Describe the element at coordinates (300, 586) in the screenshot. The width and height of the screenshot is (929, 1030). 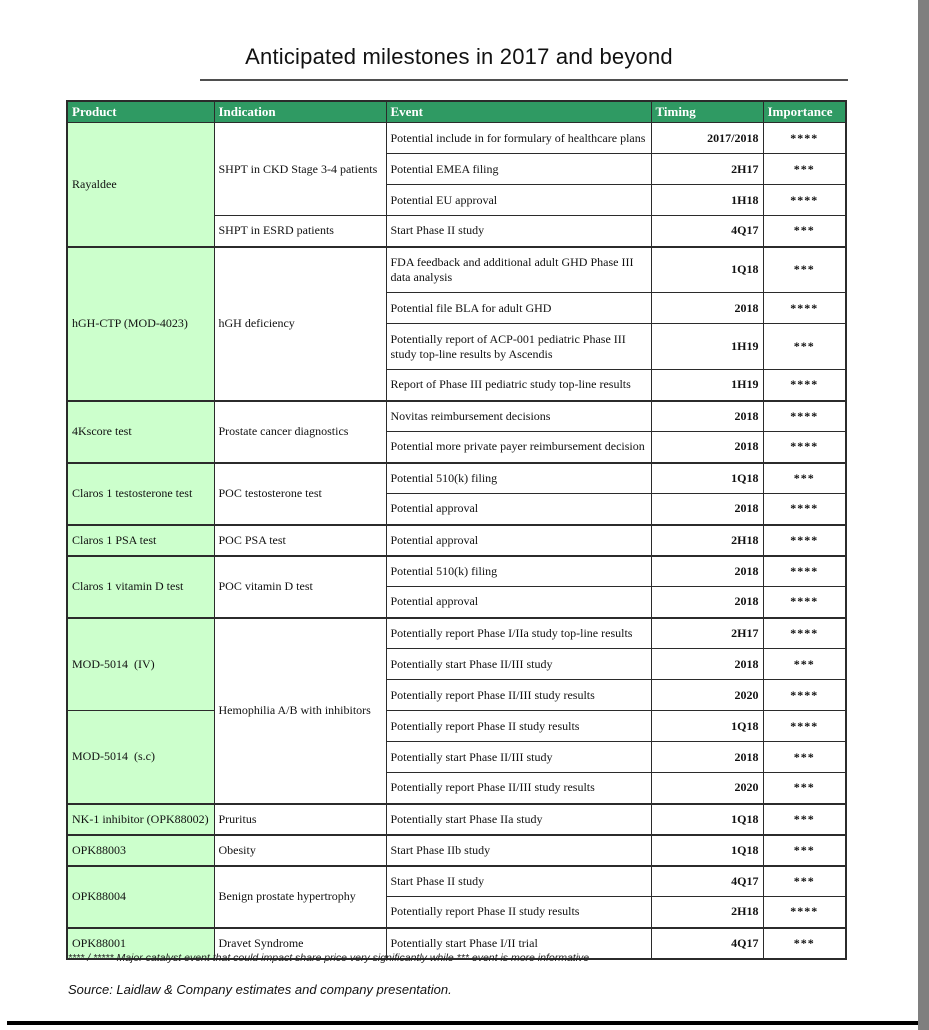
I see `indication-cell: POC vitamin D test` at that location.